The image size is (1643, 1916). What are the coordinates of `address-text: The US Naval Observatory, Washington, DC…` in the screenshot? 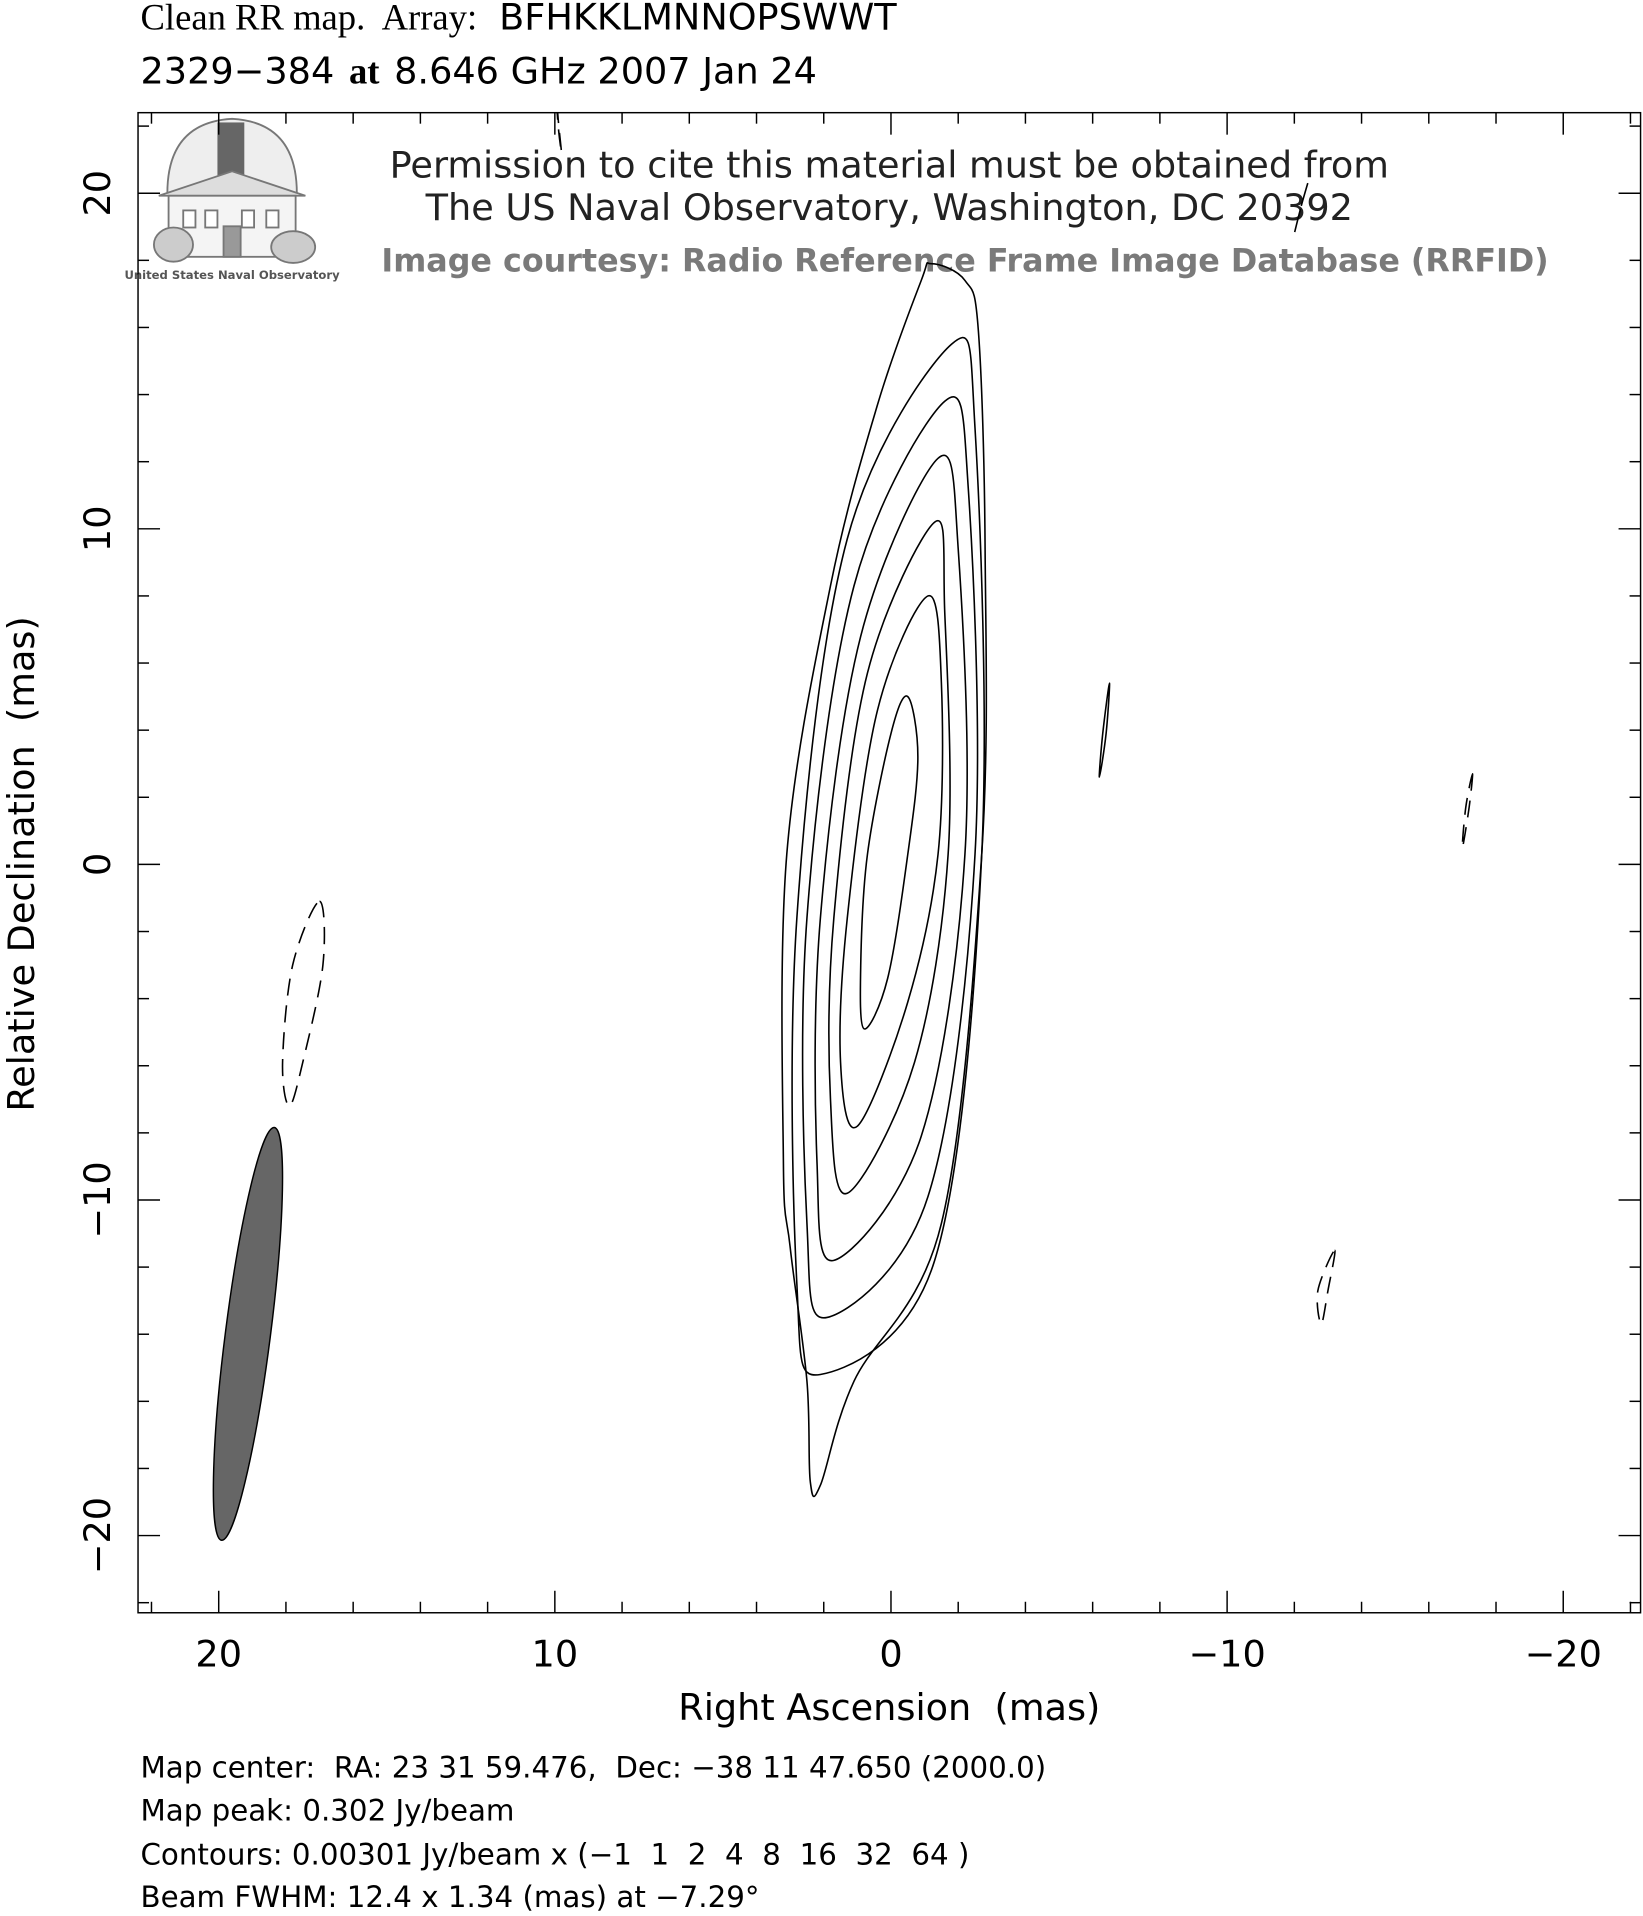 It's located at (889, 207).